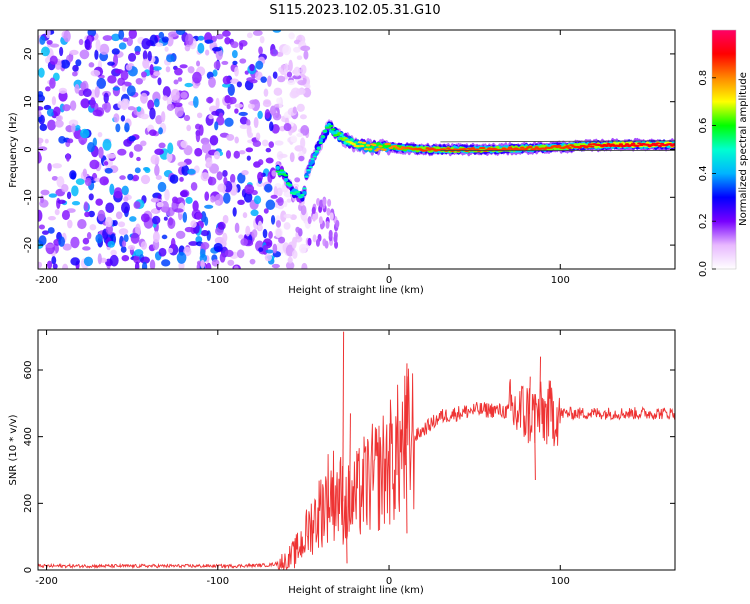 This screenshot has height=604, width=750. What do you see at coordinates (557, 141) in the screenshot?
I see `ridge-guide-line` at bounding box center [557, 141].